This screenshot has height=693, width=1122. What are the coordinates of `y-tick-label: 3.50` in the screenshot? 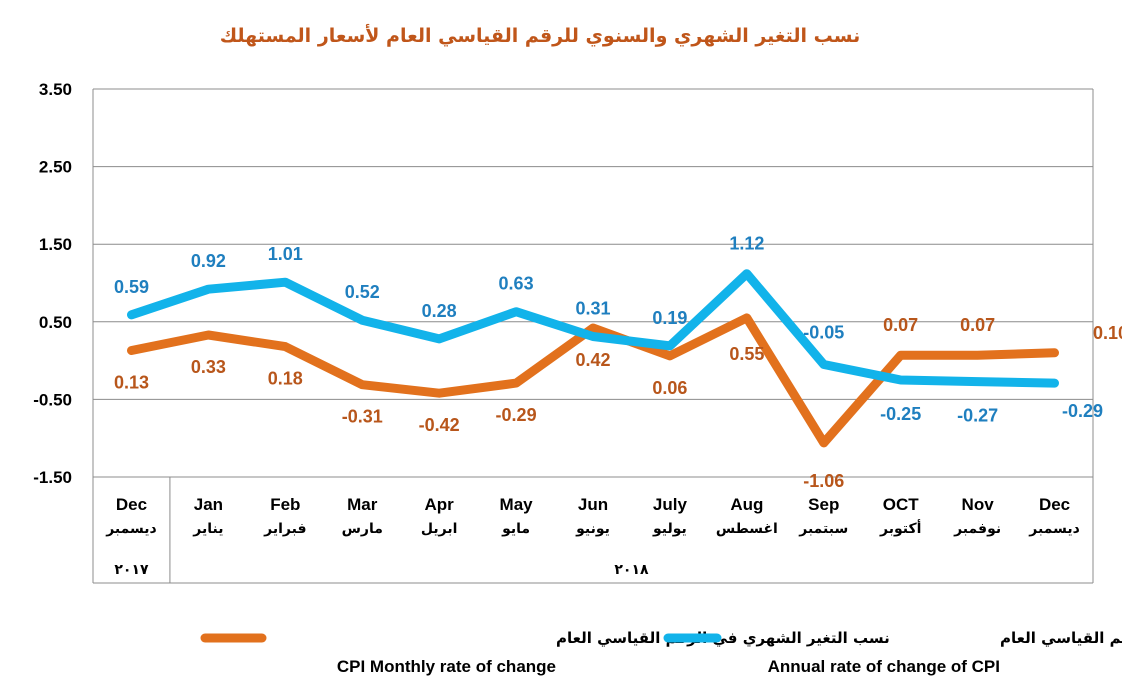 It's located at (55, 89).